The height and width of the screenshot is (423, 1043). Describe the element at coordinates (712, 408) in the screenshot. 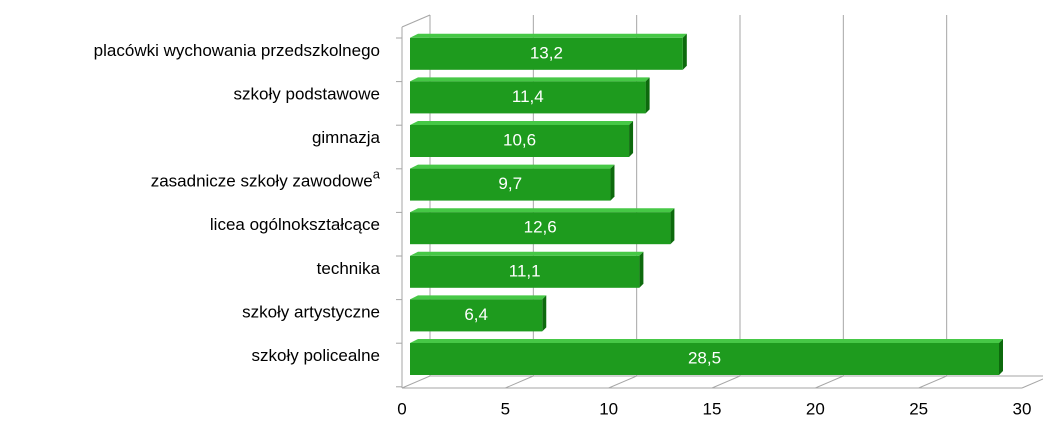

I see `x-tick-label: 15` at that location.